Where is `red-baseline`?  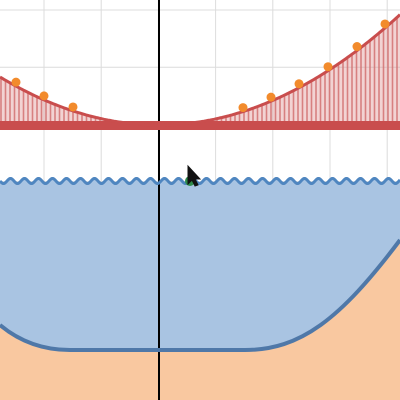 red-baseline is located at coordinates (200, 125).